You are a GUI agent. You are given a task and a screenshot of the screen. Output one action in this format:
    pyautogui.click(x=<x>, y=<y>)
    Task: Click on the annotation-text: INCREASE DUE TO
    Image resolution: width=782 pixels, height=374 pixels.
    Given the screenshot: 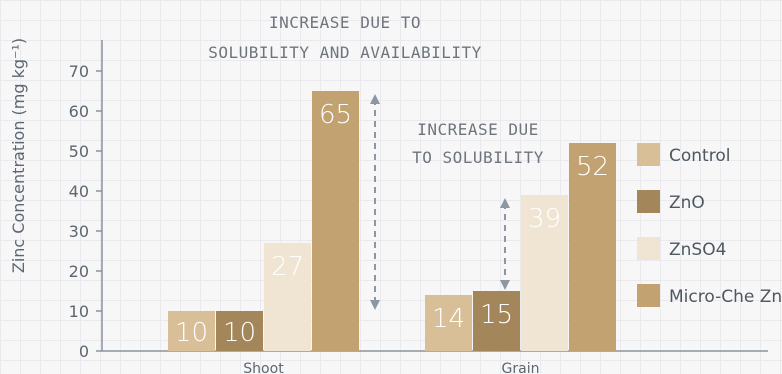 What is the action you would take?
    pyautogui.click(x=345, y=22)
    